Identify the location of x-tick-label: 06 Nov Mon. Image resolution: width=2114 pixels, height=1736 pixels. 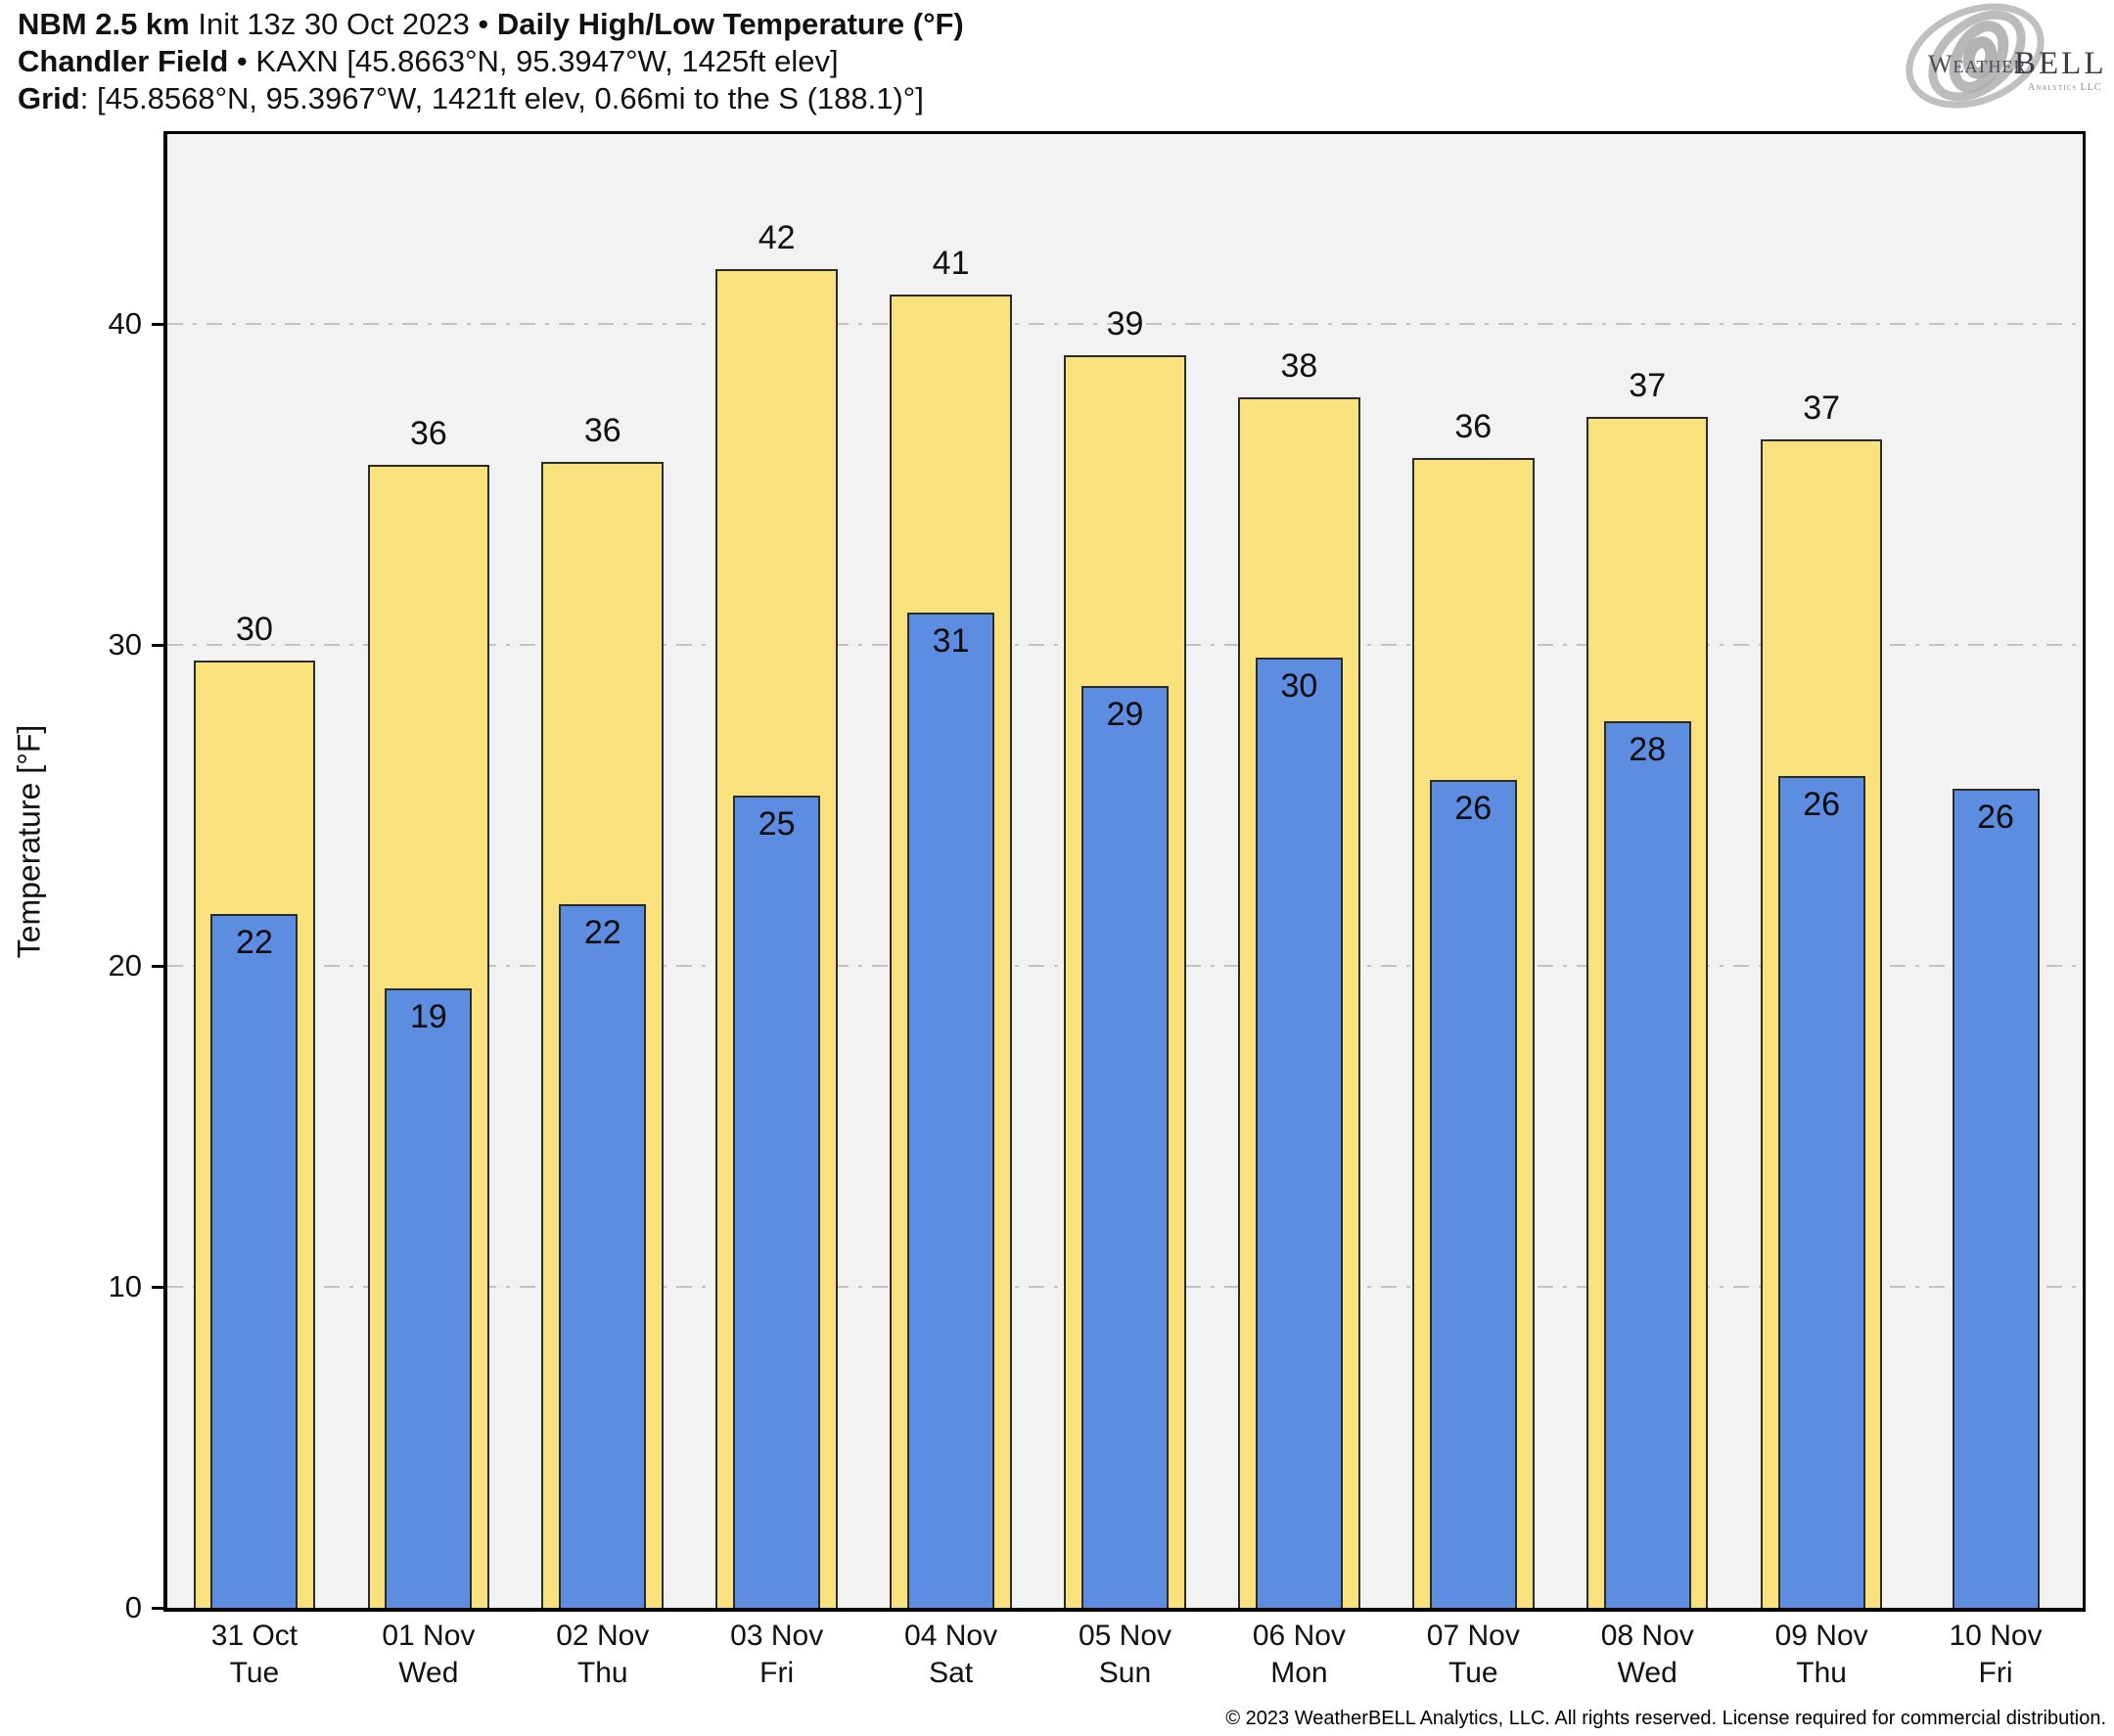
(1299, 1655).